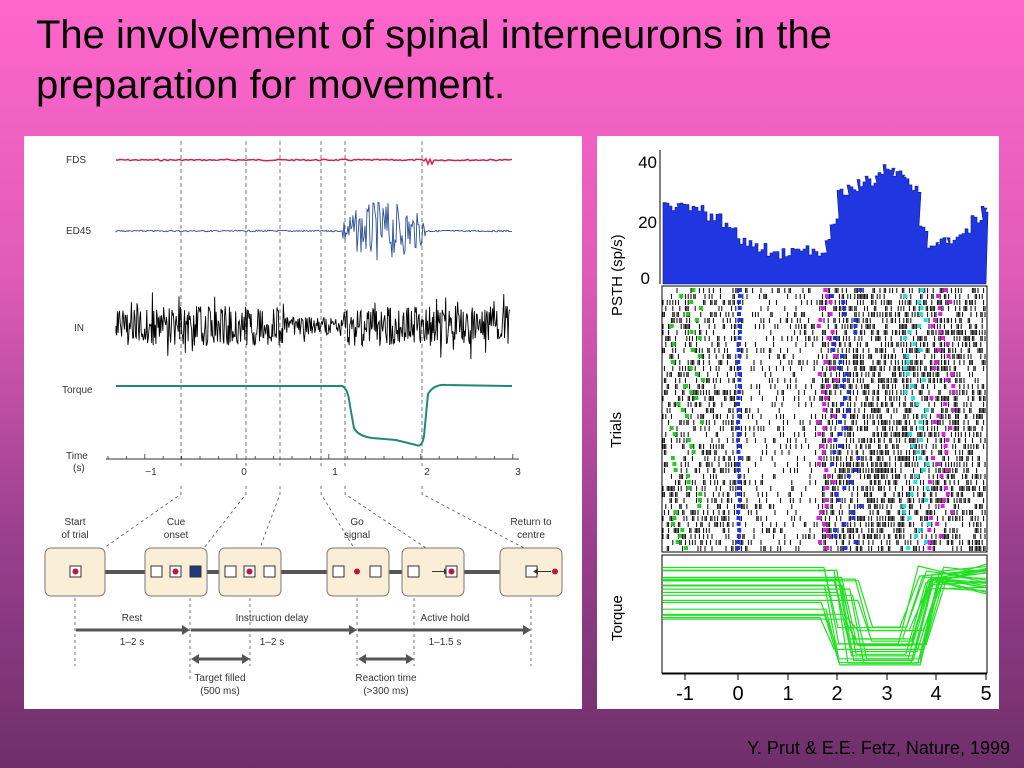  What do you see at coordinates (132, 618) in the screenshot?
I see `phase-rest-label: Rest` at bounding box center [132, 618].